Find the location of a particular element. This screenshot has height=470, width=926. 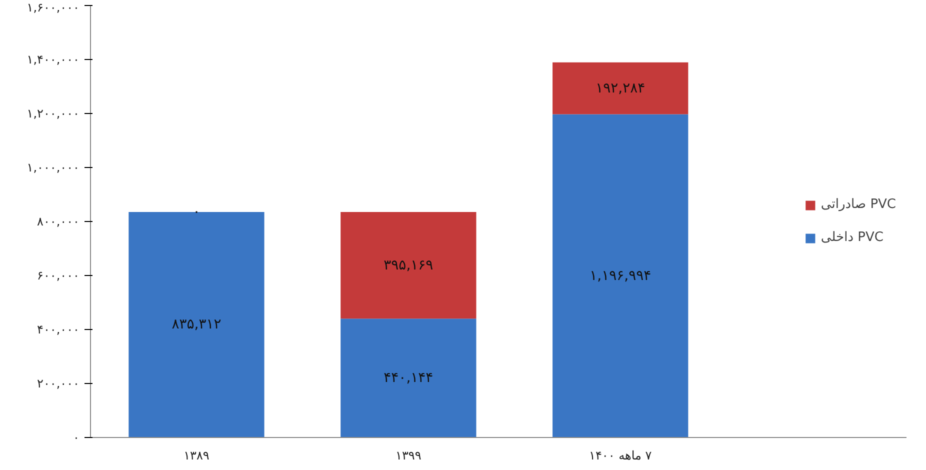

data-label: ۴۴۰,۱۴۴ is located at coordinates (409, 378).